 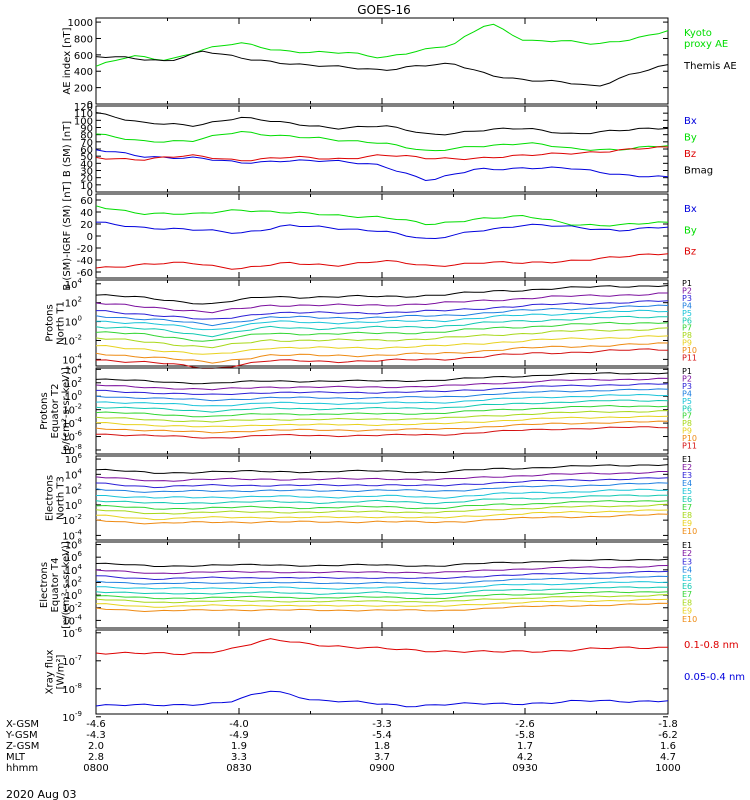 What do you see at coordinates (690, 252) in the screenshot?
I see `legend-label: Bz` at bounding box center [690, 252].